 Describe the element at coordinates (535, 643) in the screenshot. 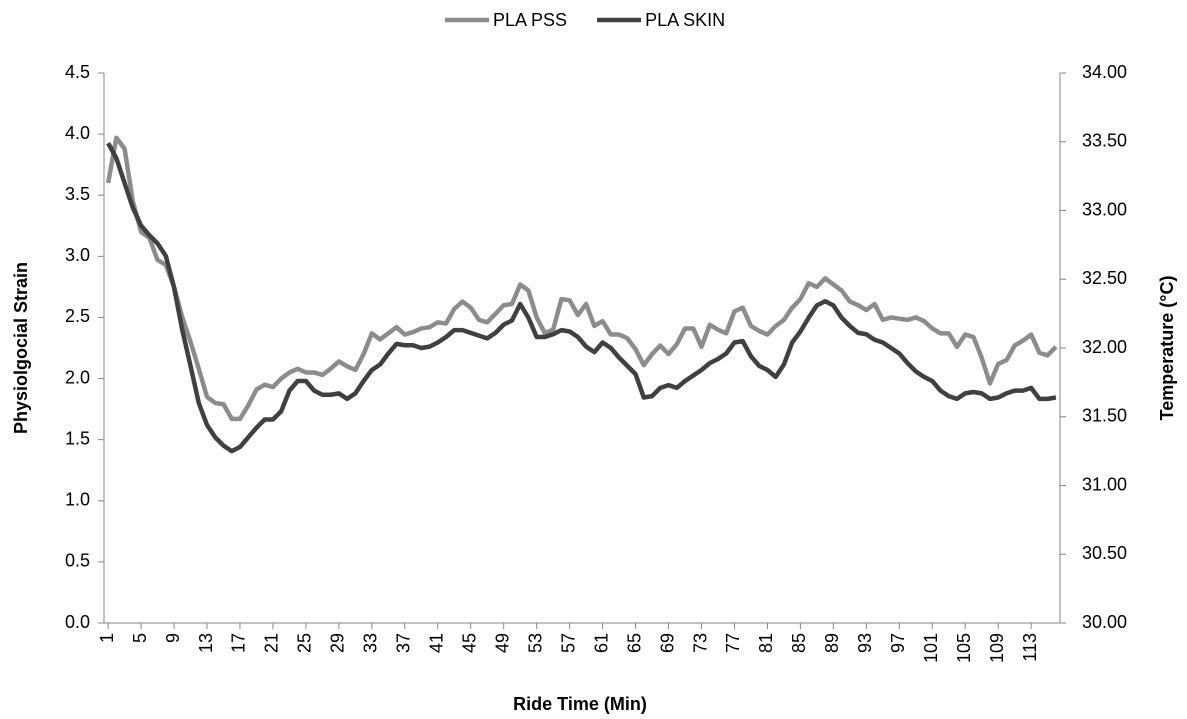

I see `x-tick-label: 53` at that location.